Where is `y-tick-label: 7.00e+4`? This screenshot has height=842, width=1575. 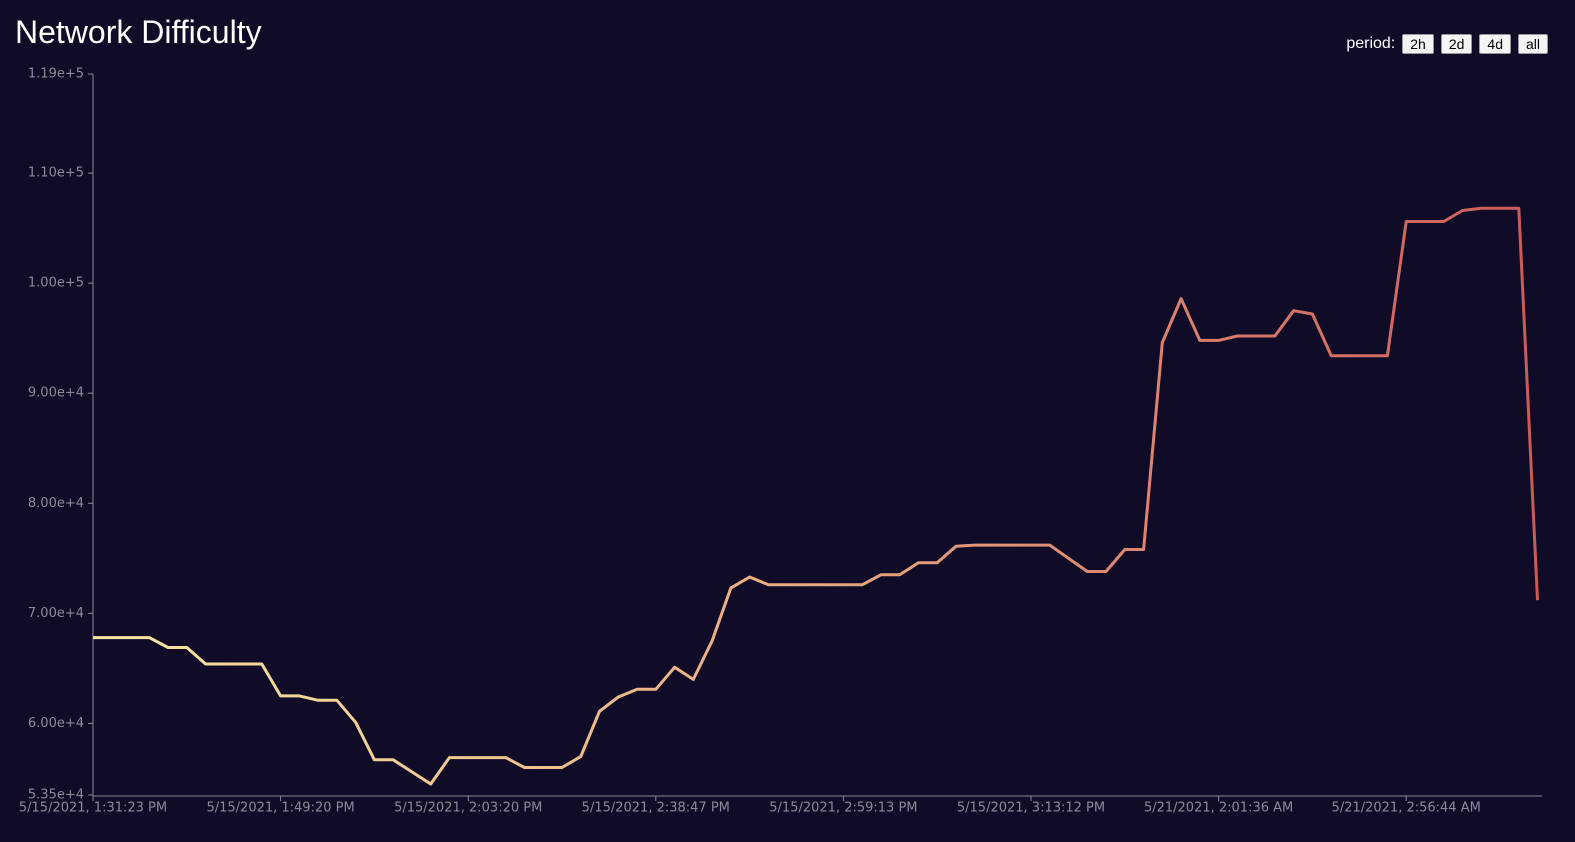
y-tick-label: 7.00e+4 is located at coordinates (56, 613).